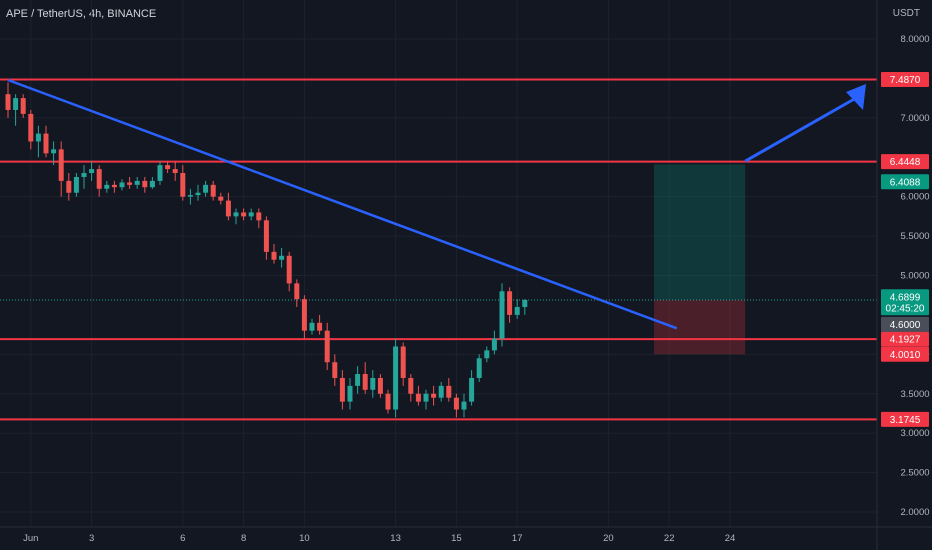 This screenshot has height=550, width=932. What do you see at coordinates (517, 538) in the screenshot?
I see `time-tick-label: 17` at bounding box center [517, 538].